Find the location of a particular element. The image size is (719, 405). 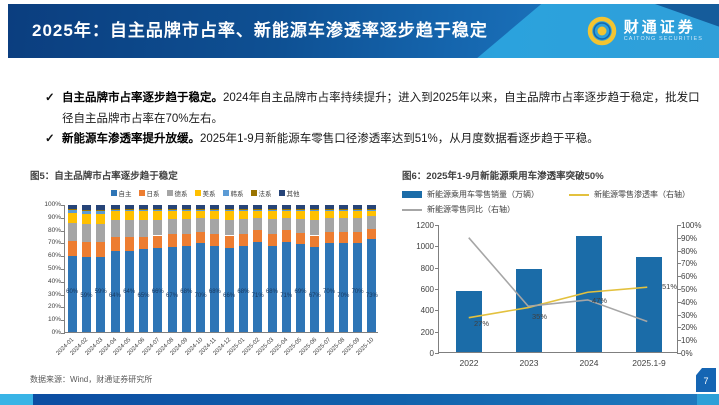

bar-data-label: 69% is located at coordinates (300, 292).